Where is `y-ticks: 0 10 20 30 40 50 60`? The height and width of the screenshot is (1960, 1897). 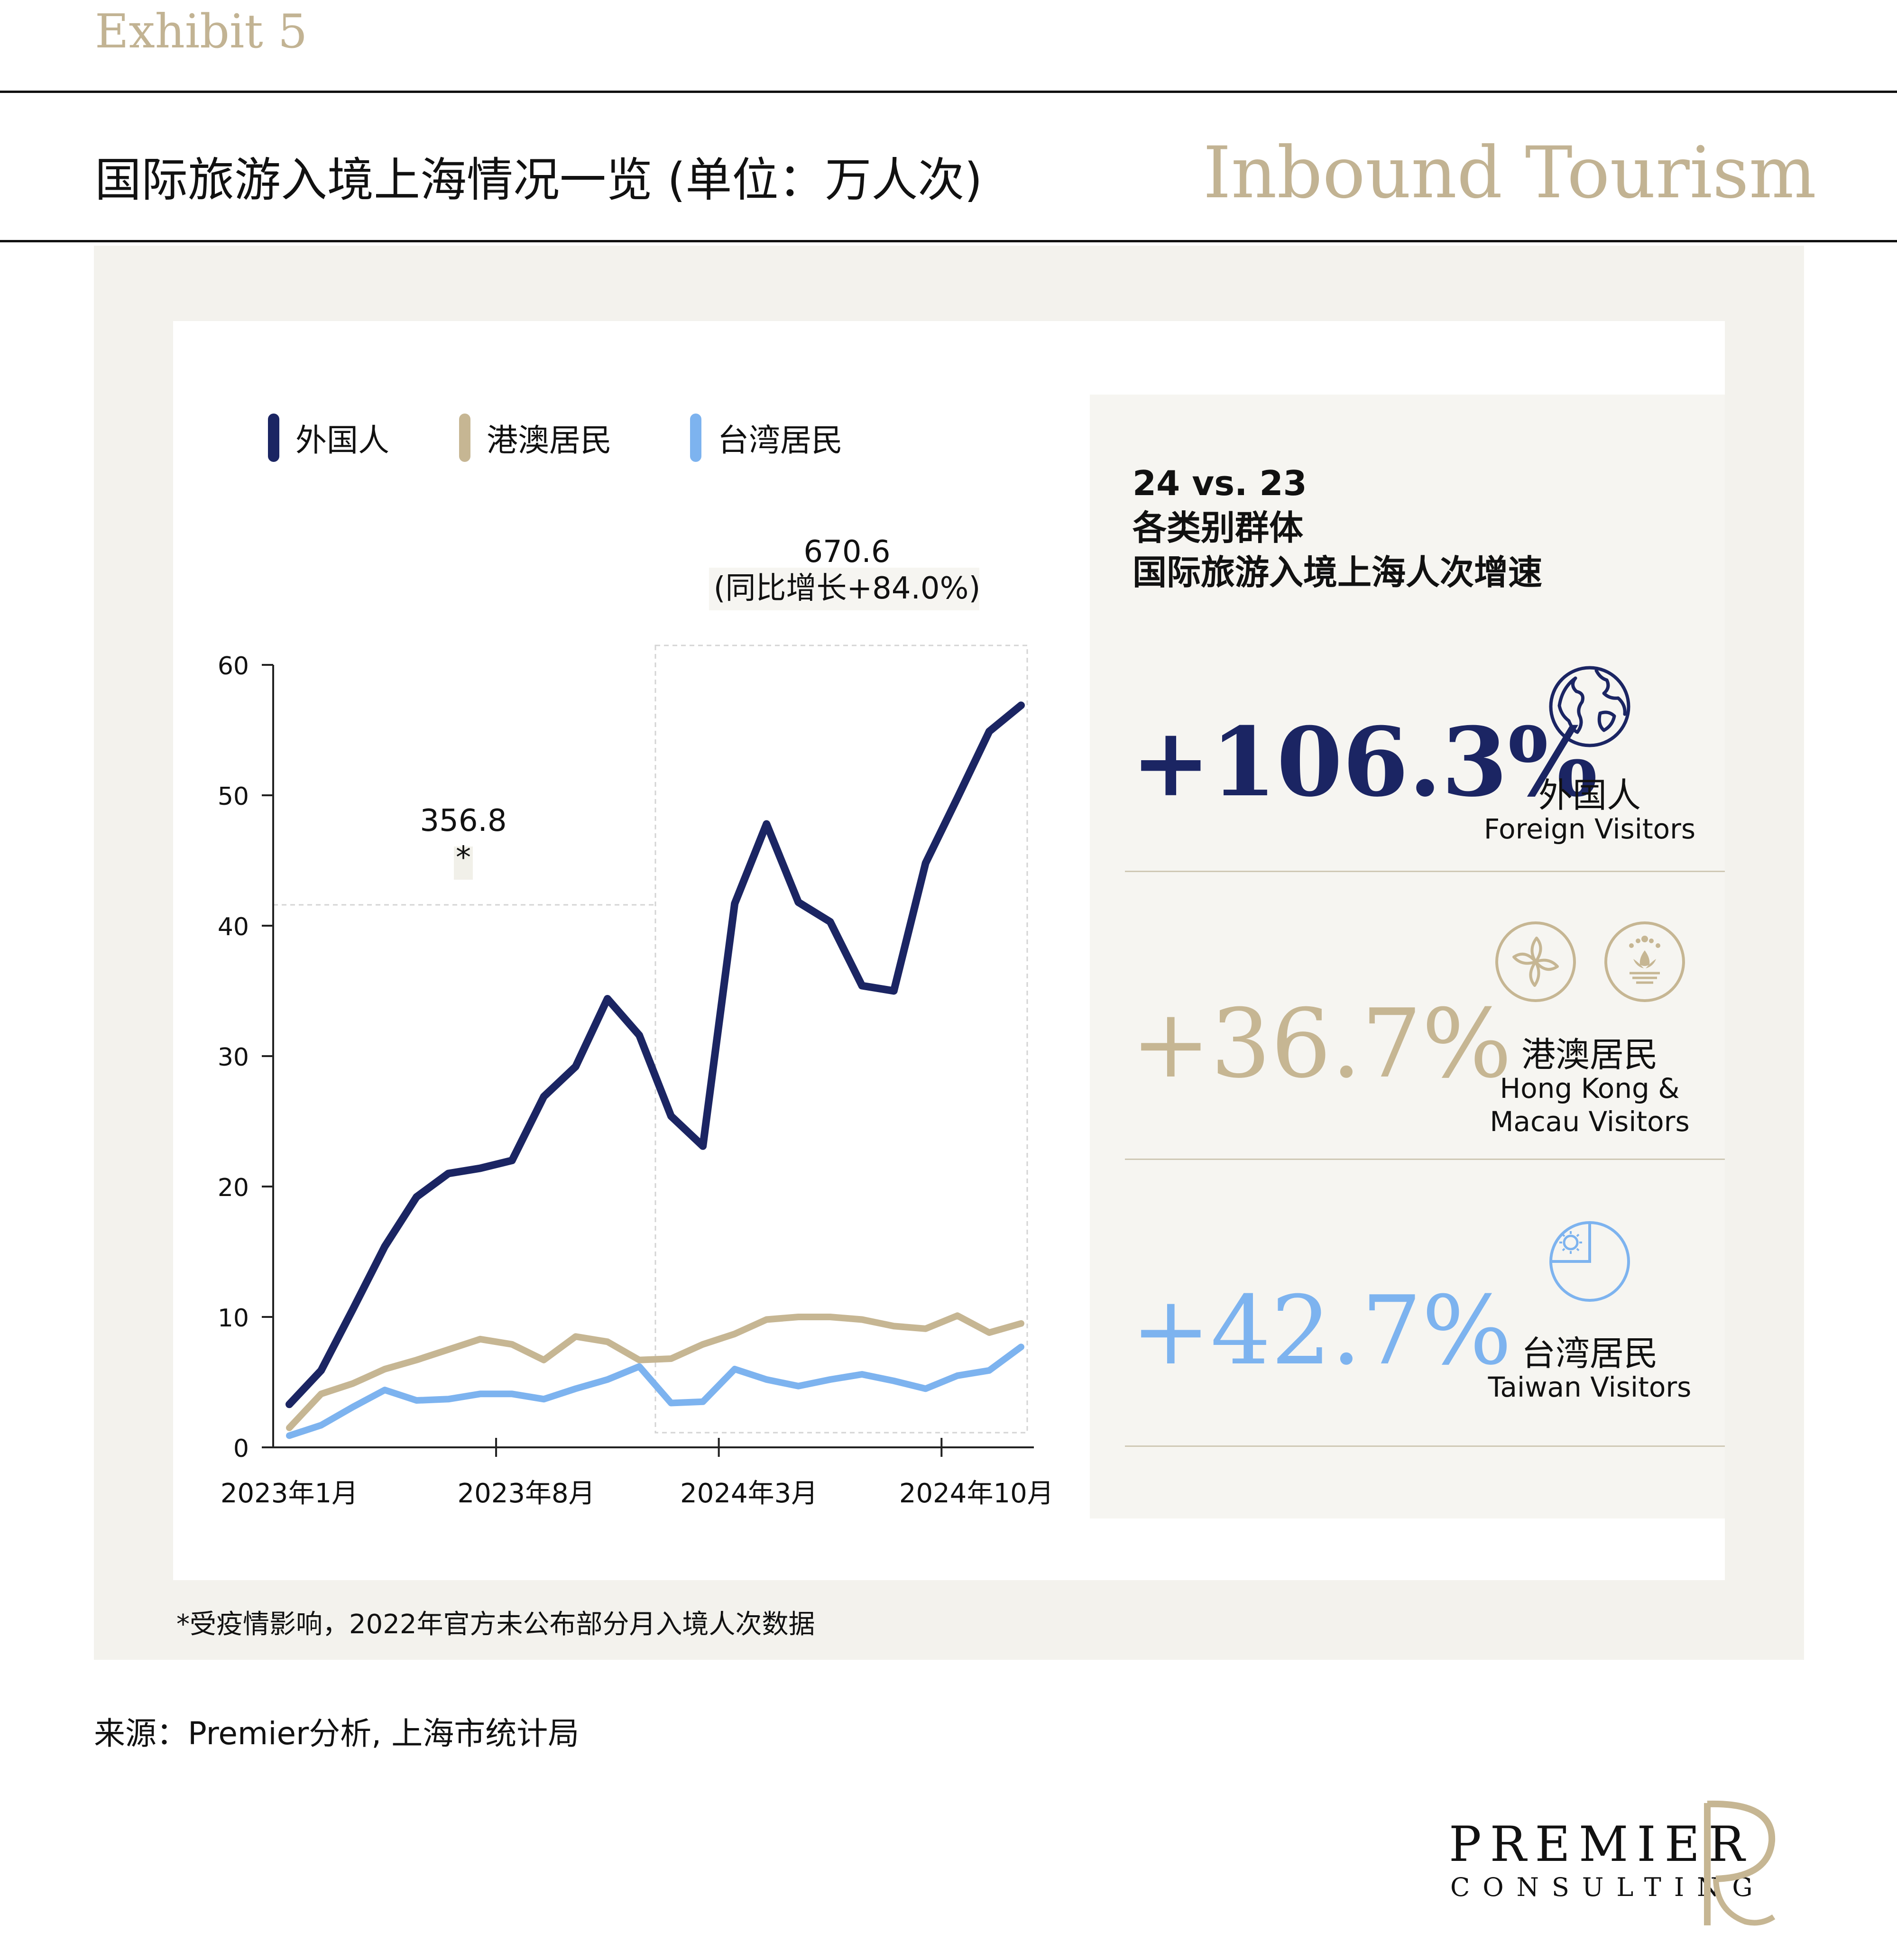 y-ticks: 0 10 20 30 40 50 60 is located at coordinates (245, 1057).